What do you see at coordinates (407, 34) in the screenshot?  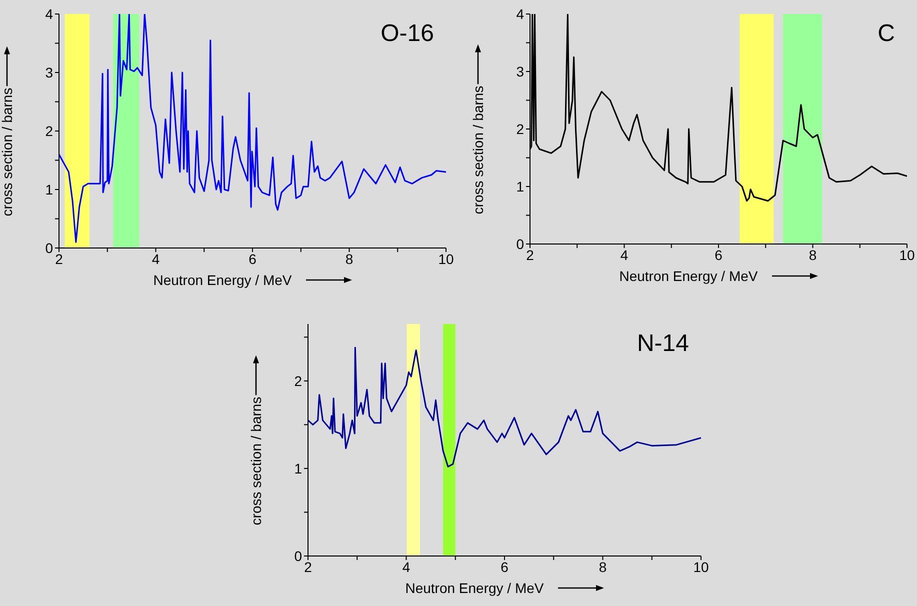 I see `chart-title: O-16` at bounding box center [407, 34].